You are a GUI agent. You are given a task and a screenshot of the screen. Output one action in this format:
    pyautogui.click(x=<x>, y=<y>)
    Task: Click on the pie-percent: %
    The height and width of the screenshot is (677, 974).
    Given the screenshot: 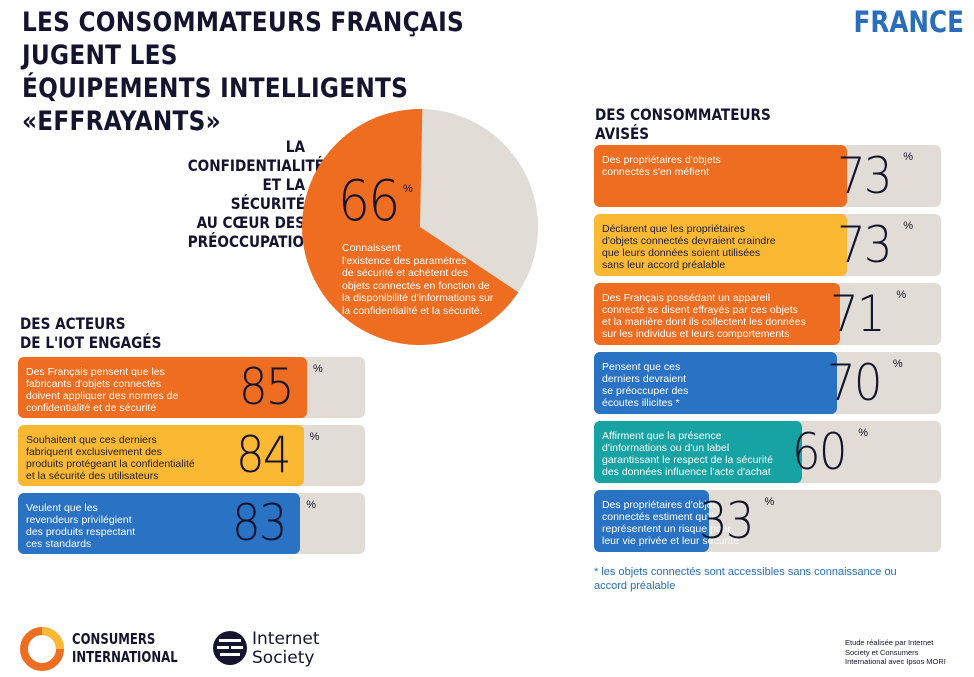 What is the action you would take?
    pyautogui.click(x=408, y=189)
    